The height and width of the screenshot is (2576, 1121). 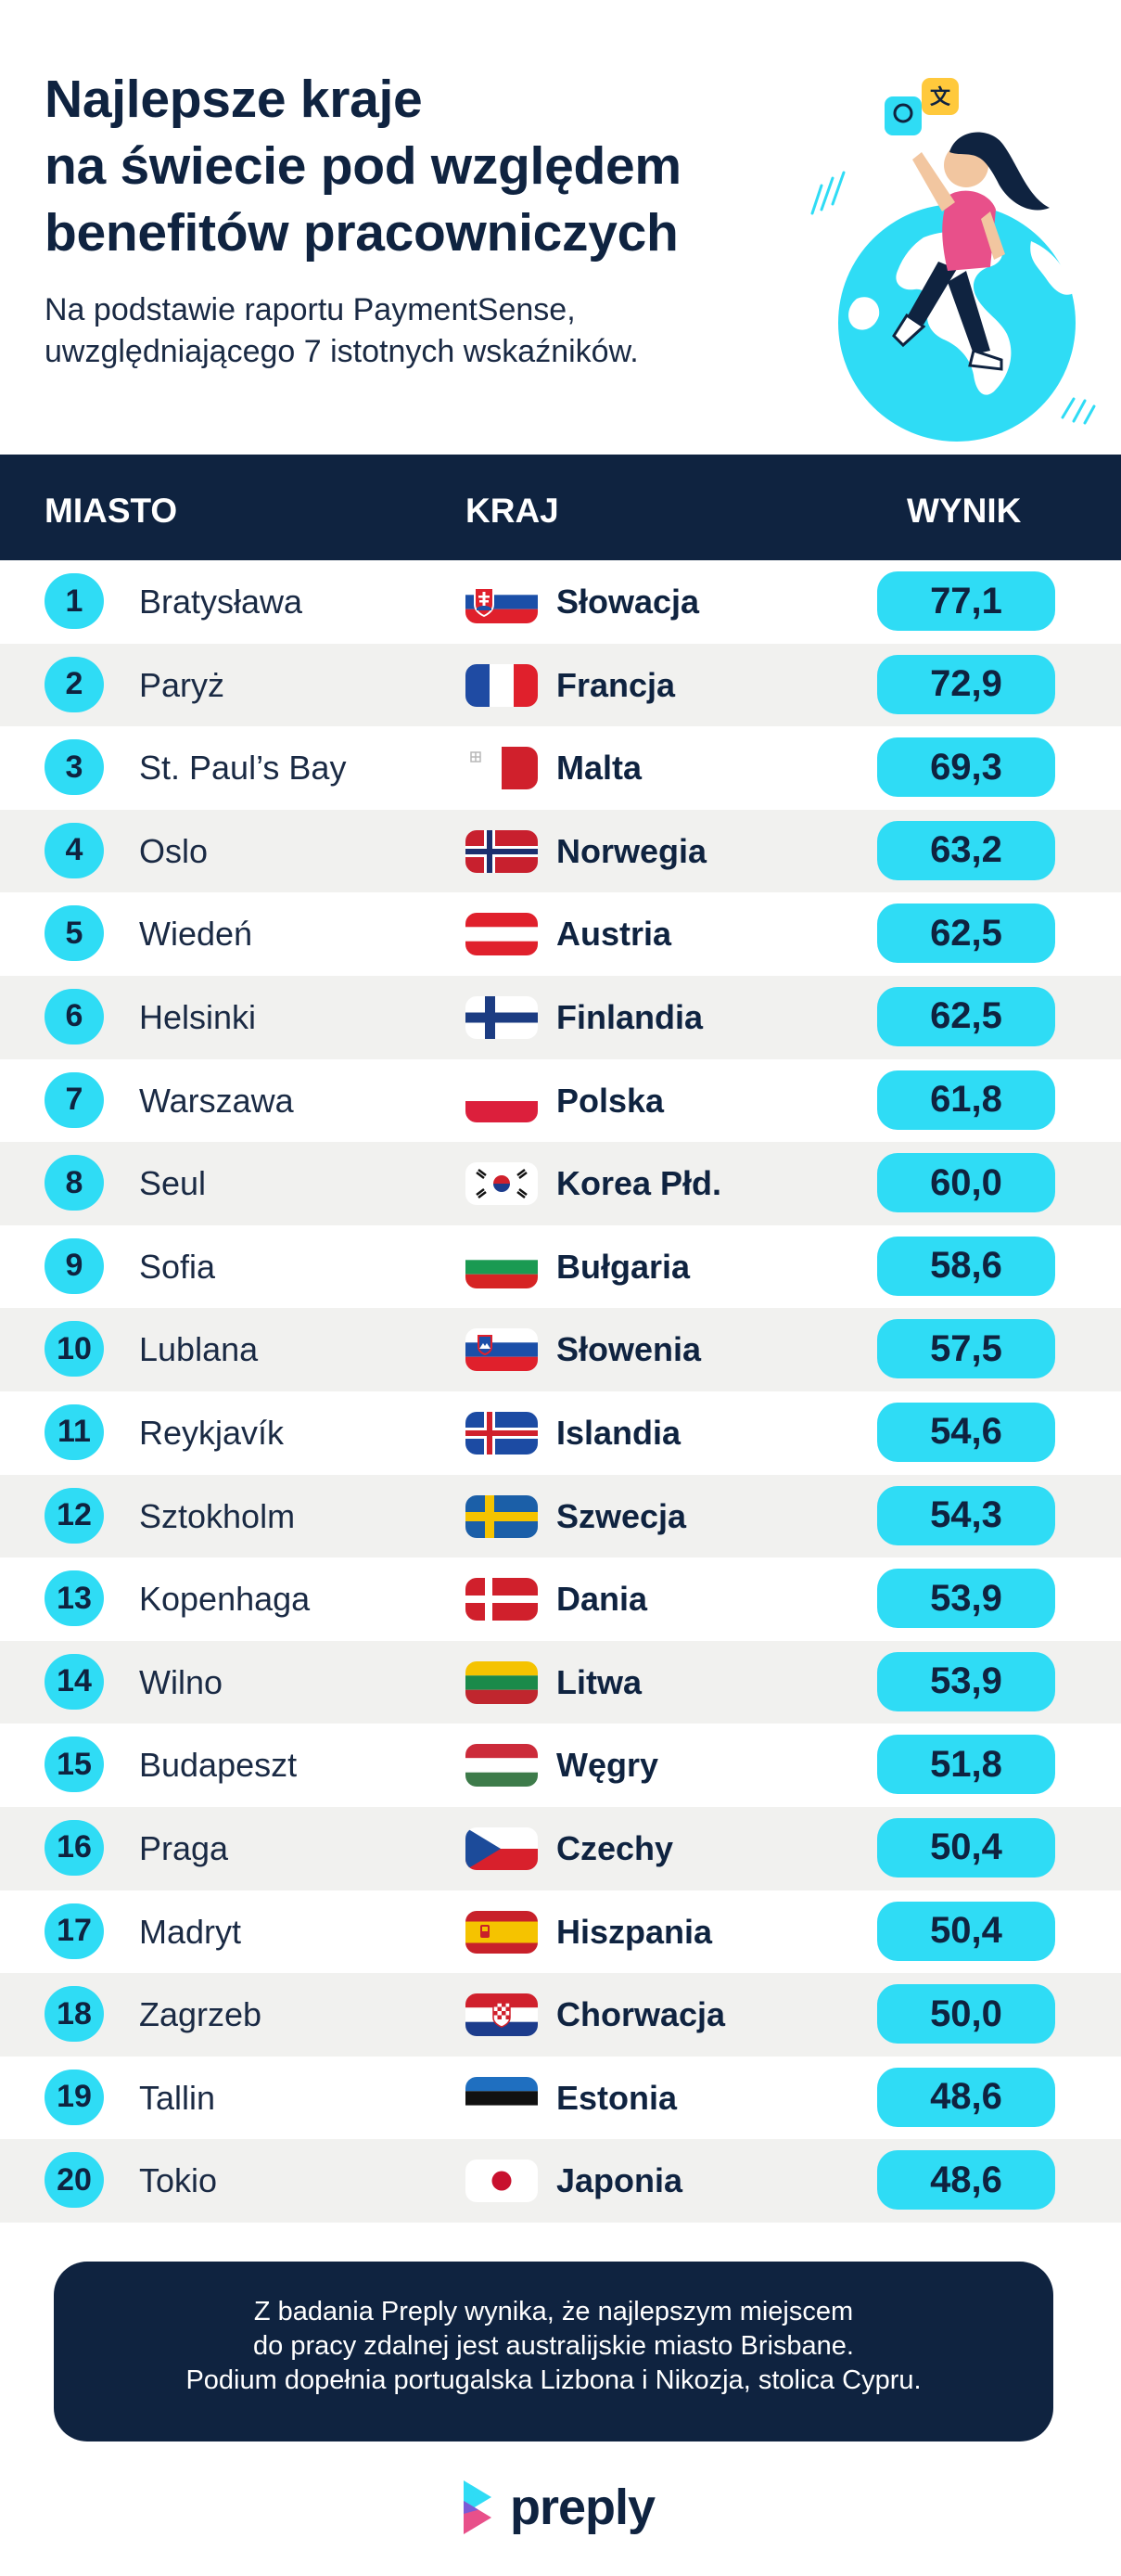 What do you see at coordinates (583, 2507) in the screenshot?
I see `preply-logo-text: preply` at bounding box center [583, 2507].